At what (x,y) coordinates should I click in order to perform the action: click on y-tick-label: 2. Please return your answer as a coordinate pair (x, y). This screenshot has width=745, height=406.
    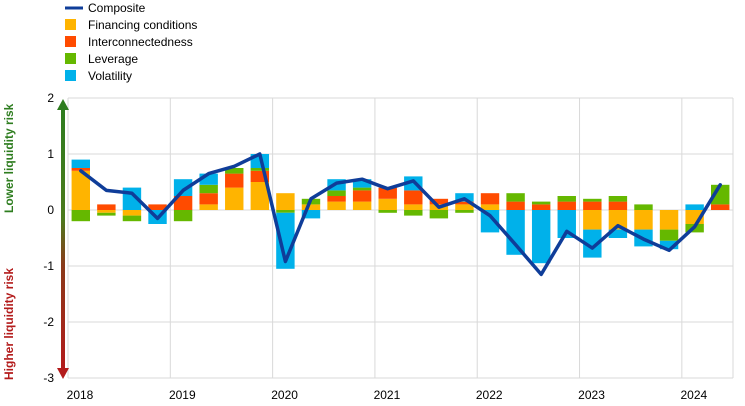
    Looking at the image, I should click on (50, 98).